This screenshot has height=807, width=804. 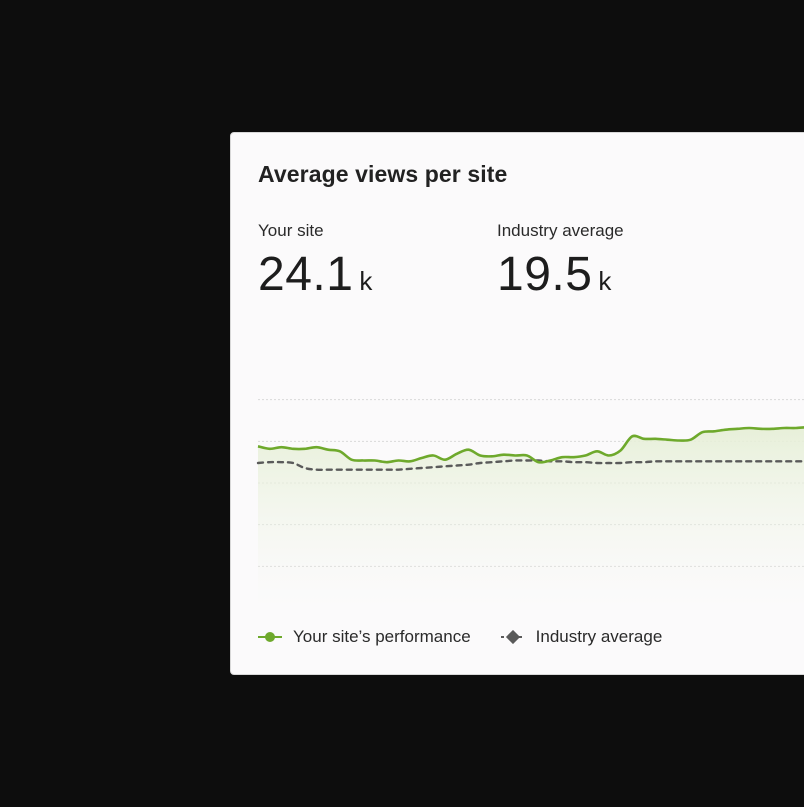 I want to click on your-site-value: 24.1, so click(x=306, y=274).